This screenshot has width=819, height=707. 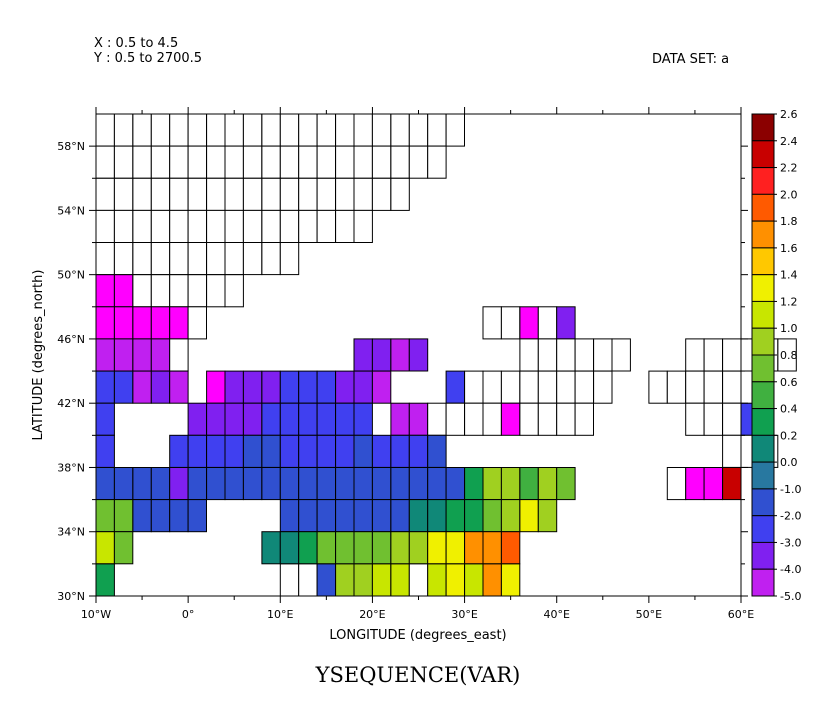 I want to click on colorbar-label: 2.4, so click(x=789, y=141).